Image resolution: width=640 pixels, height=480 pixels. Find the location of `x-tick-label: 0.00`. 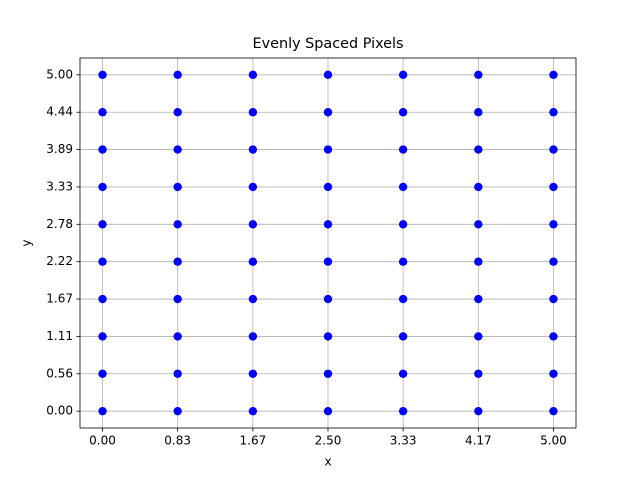

x-tick-label: 0.00 is located at coordinates (102, 441).